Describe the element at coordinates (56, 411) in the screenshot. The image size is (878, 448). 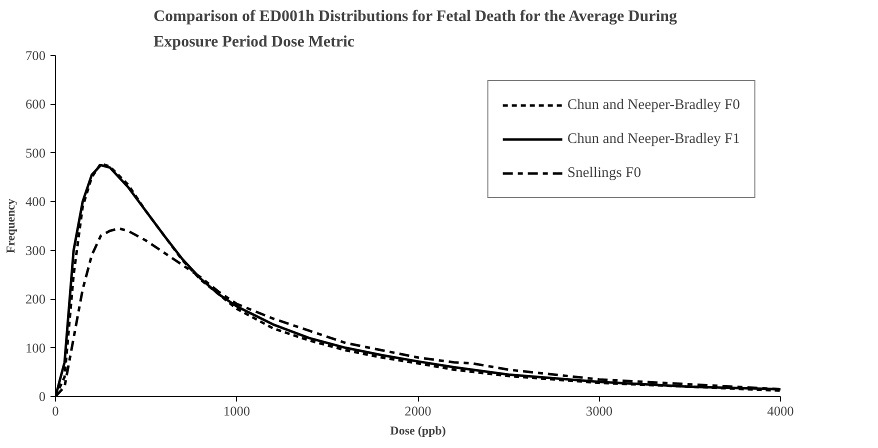
I see `x-tick-label: 0` at that location.